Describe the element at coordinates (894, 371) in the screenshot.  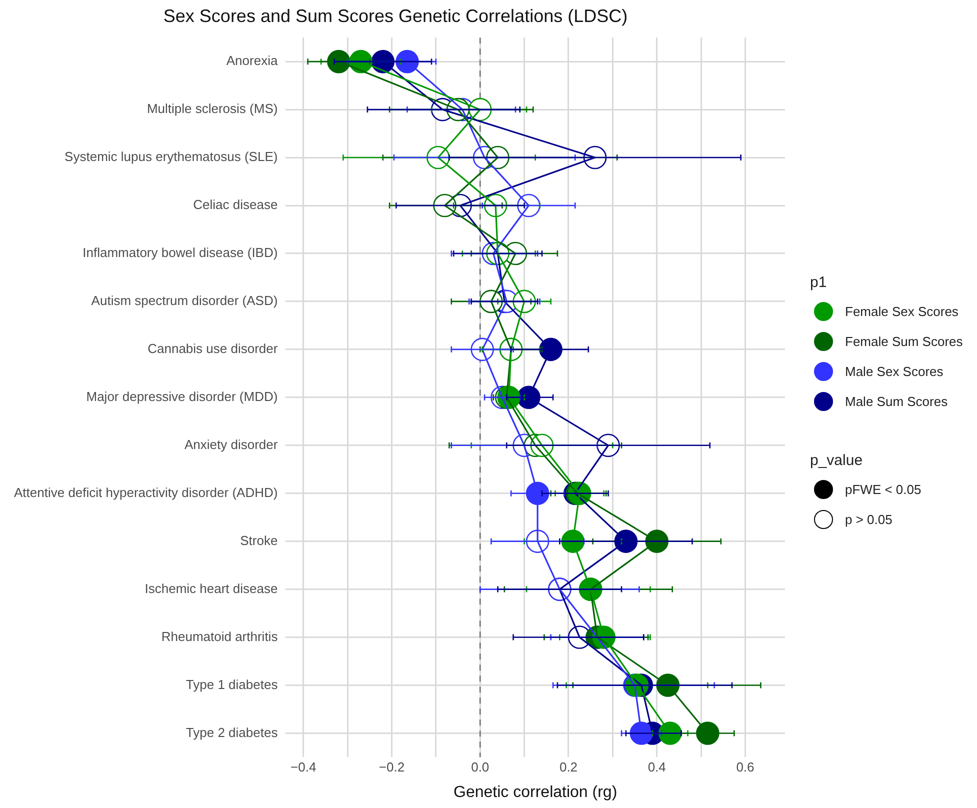
I see `legend-label: Male Sex Scores` at that location.